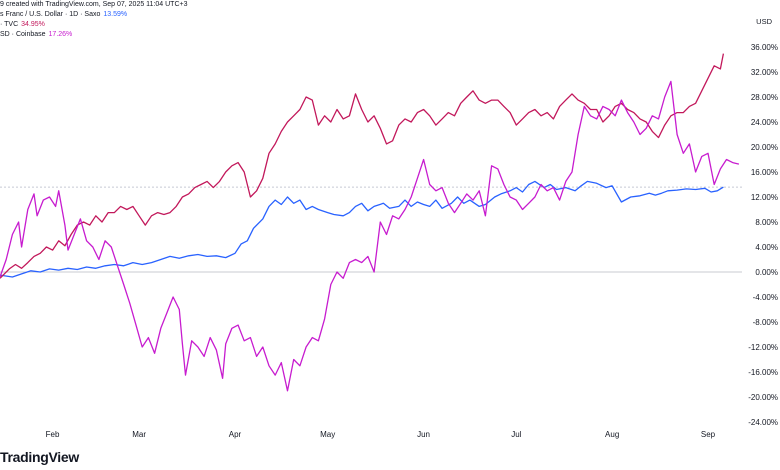 This screenshot has width=780, height=470. Describe the element at coordinates (380, 15) in the screenshot. I see `legend-entry-0: s Franc / U.S. Dollar · 1D · Saxo 13.59%` at that location.